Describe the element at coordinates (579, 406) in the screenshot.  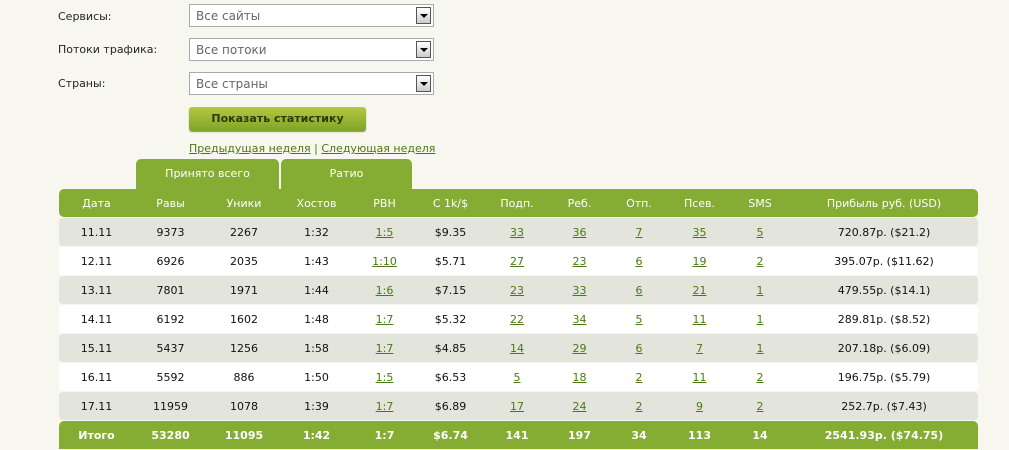
I see `cell-link: 24` at that location.